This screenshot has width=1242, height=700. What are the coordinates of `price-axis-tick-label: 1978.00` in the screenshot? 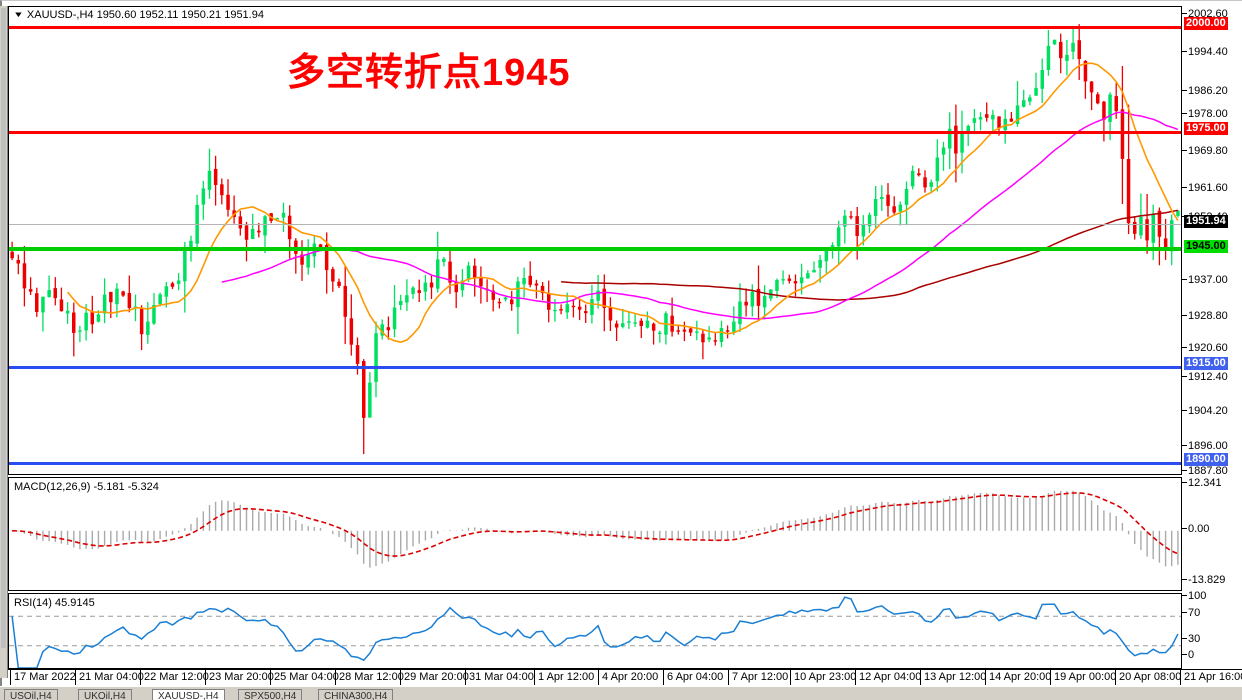 It's located at (1208, 114).